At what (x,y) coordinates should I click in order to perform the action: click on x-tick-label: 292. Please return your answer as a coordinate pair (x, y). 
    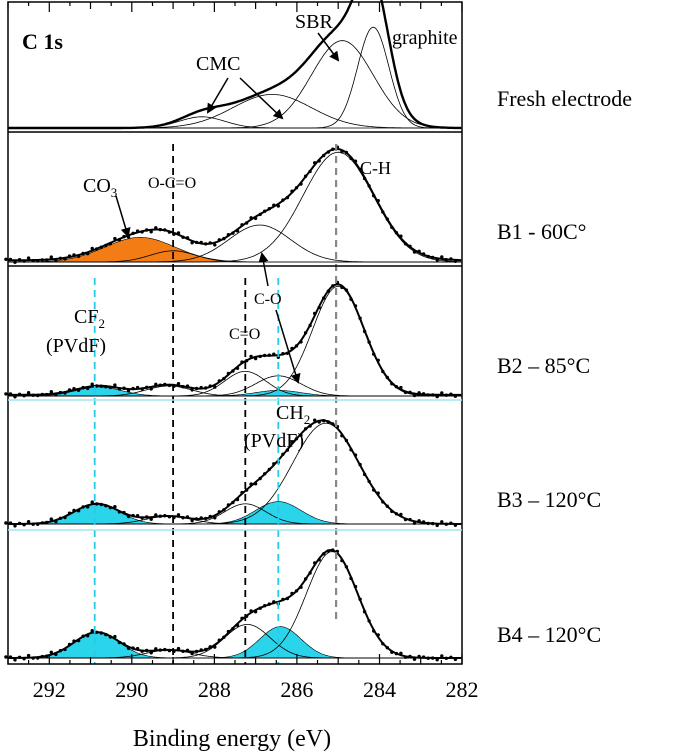
    Looking at the image, I should click on (49, 689).